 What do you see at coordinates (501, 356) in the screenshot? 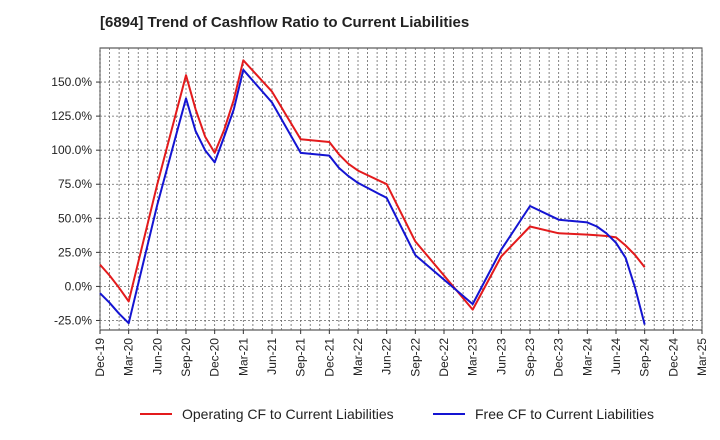
I see `x-tick-label: Jun-23` at bounding box center [501, 356].